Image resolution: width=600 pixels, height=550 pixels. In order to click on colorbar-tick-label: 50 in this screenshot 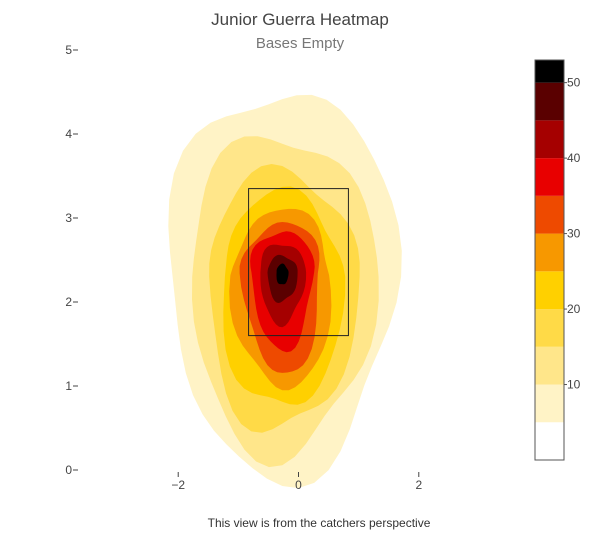, I will do `click(574, 83)`.